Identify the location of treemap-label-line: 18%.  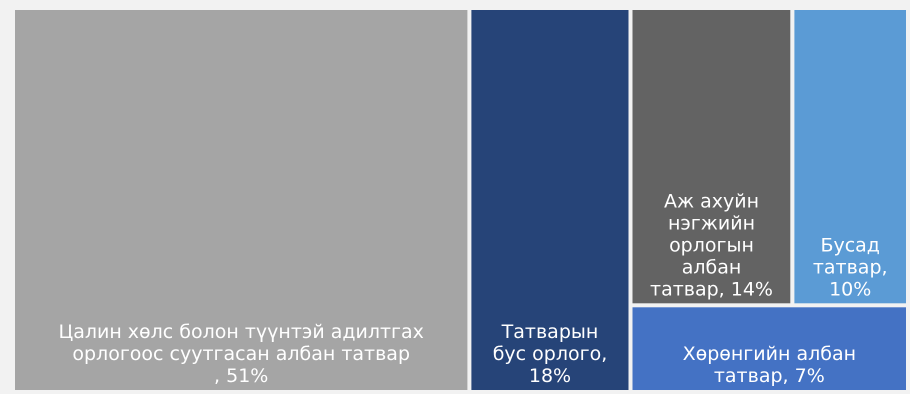
(550, 376).